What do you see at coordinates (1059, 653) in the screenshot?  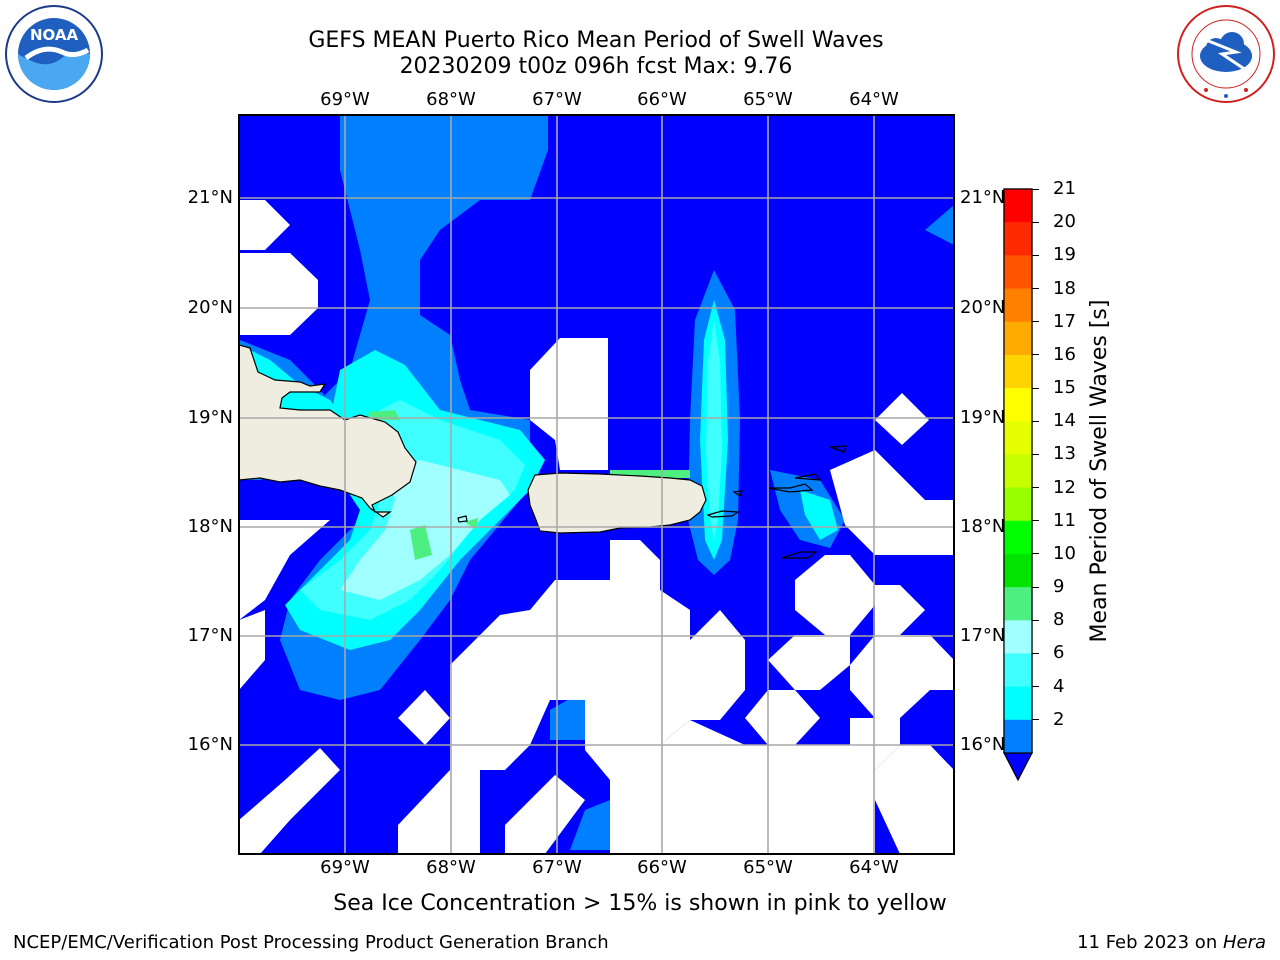 I see `colorbar-tick-label: 6` at bounding box center [1059, 653].